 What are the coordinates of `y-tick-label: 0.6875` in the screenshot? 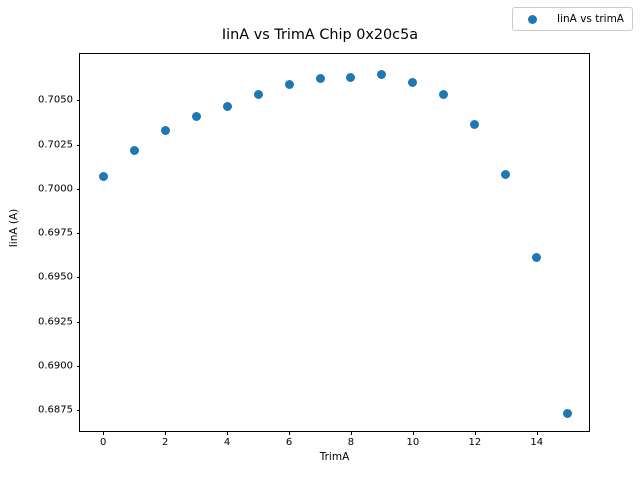 It's located at (55, 410).